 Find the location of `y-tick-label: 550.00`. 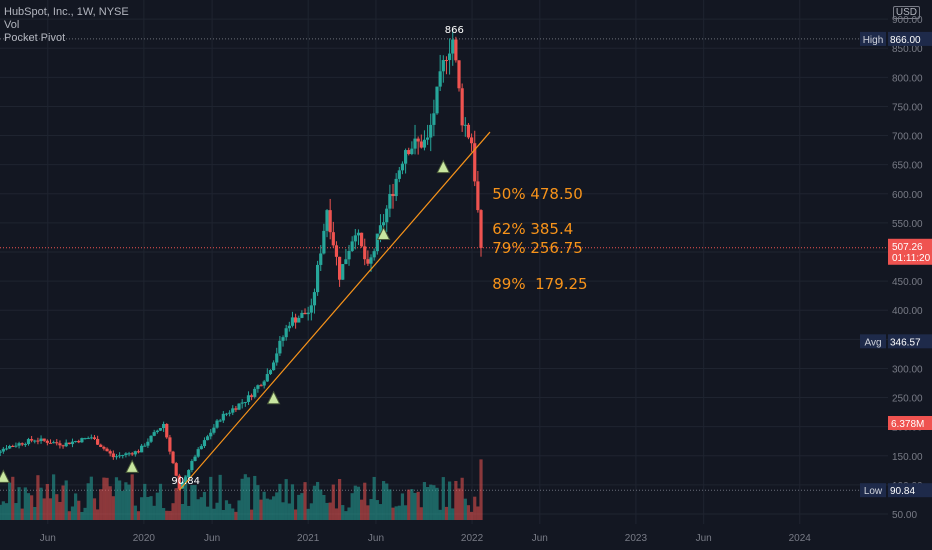

y-tick-label: 550.00 is located at coordinates (907, 224).